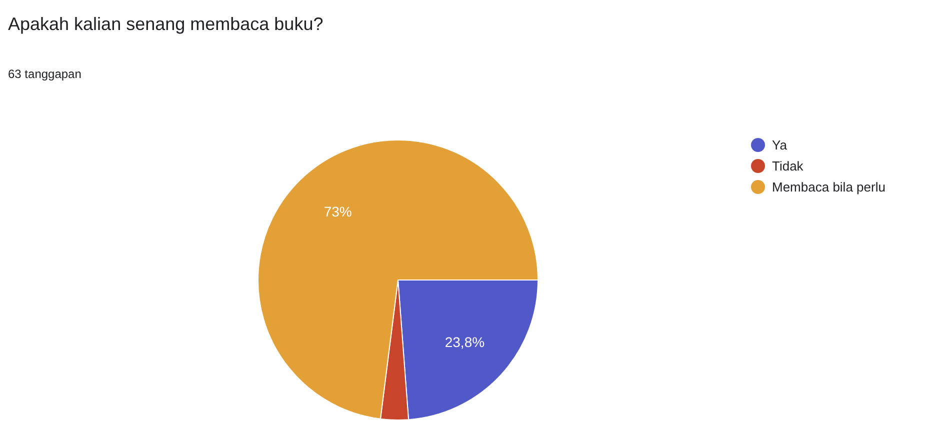 The image size is (949, 421). Describe the element at coordinates (166, 24) in the screenshot. I see `chart-title: Apakah kalian senang membaca buku?` at that location.